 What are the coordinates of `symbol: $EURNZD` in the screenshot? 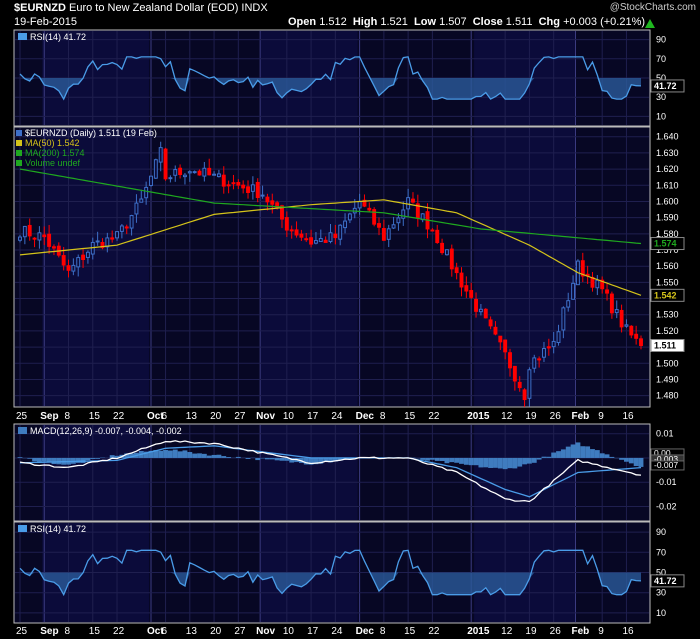 It's located at (40, 8).